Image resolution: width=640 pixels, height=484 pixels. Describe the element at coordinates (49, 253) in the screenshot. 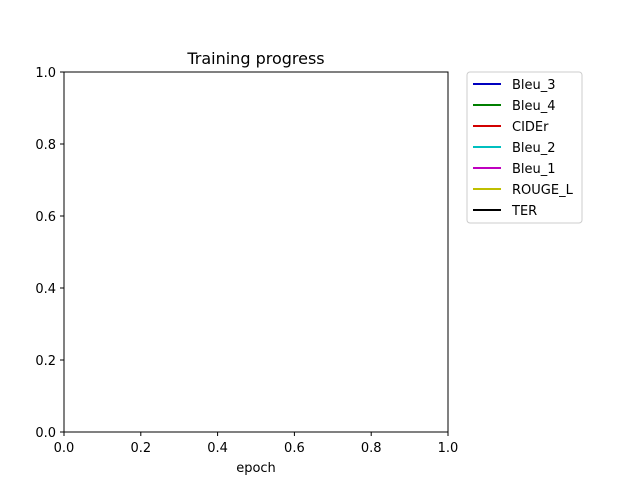

I see `y-axis: 0.0 0.2 0.4 0.6 0.8 1.0` at that location.